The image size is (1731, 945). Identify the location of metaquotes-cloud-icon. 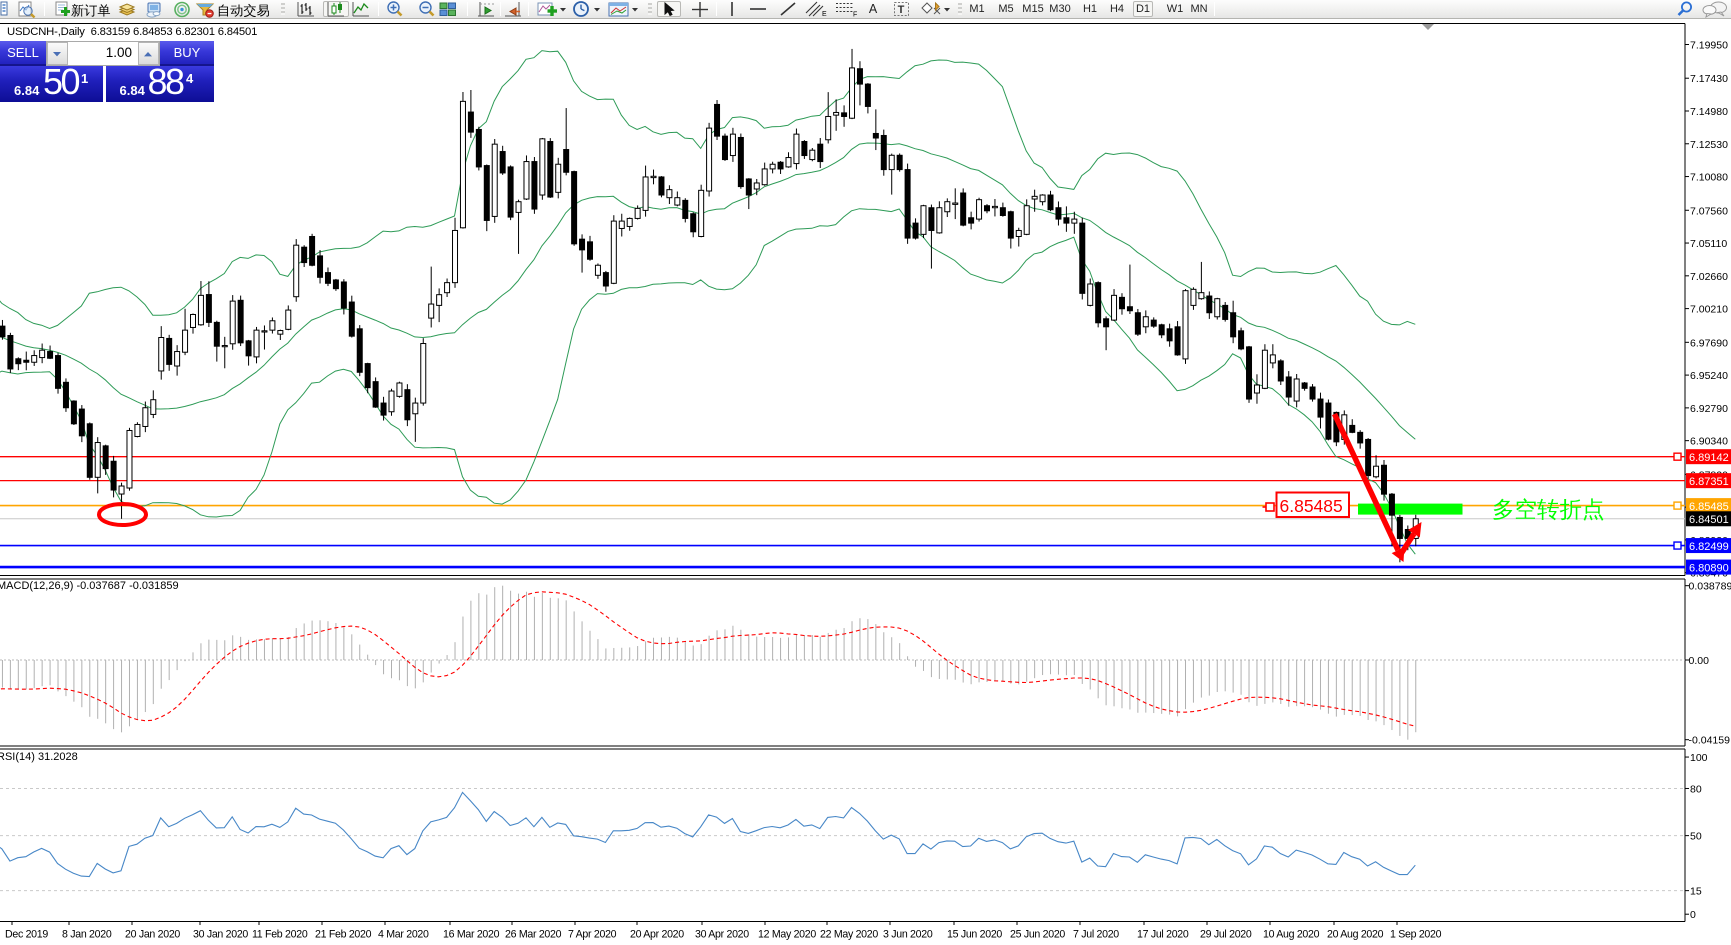
(154, 9).